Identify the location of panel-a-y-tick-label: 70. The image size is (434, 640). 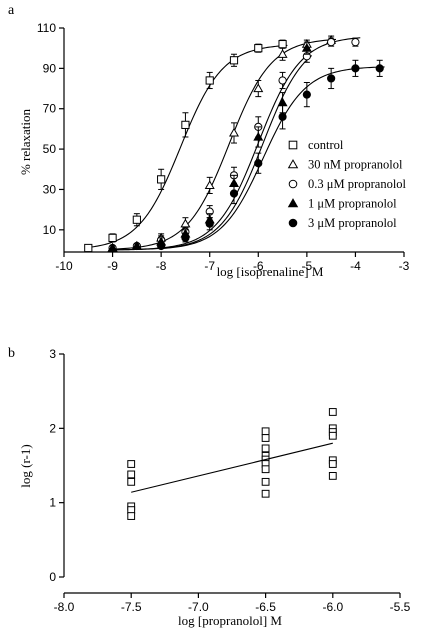
(50, 109).